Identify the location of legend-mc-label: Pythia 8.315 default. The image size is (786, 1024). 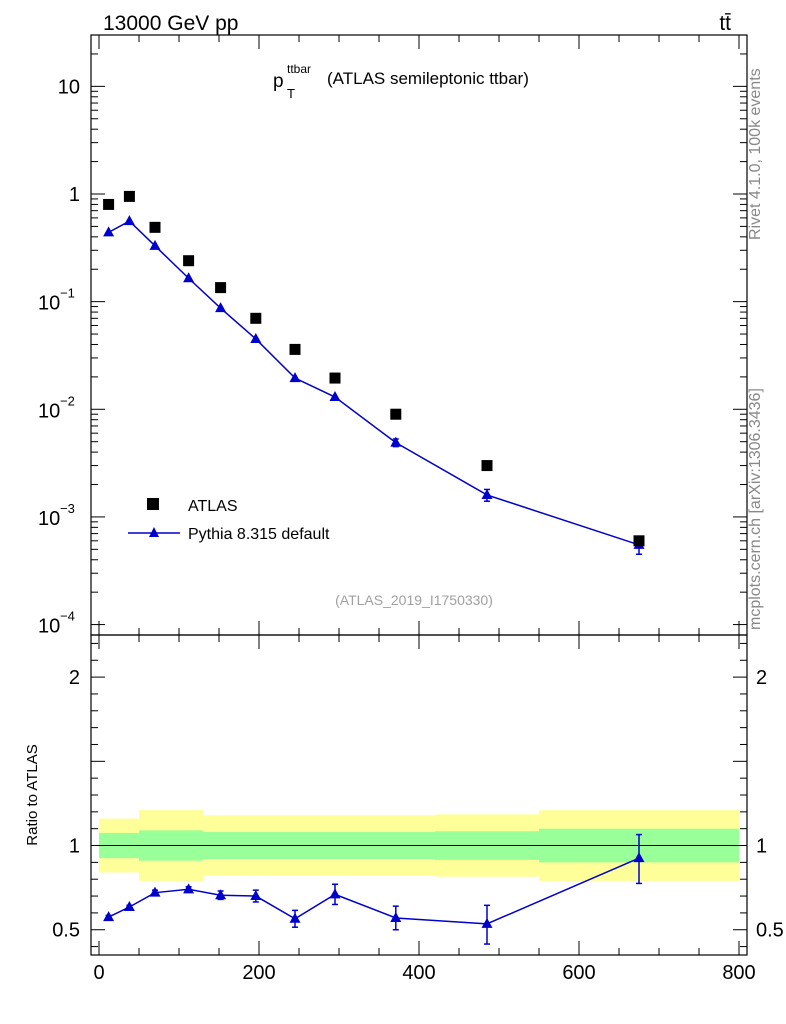
(259, 534).